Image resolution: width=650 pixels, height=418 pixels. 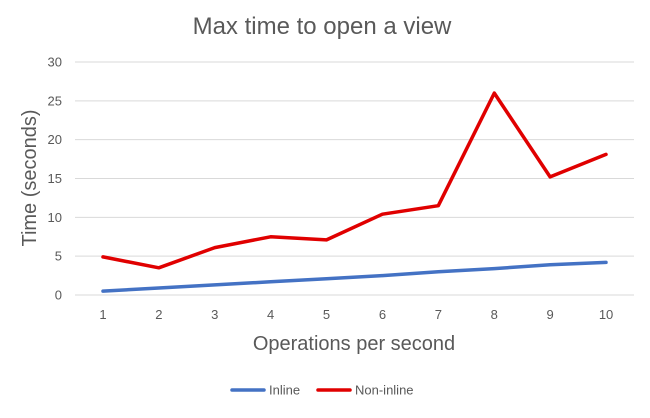 What do you see at coordinates (58, 256) in the screenshot?
I see `y-tick-label: 5` at bounding box center [58, 256].